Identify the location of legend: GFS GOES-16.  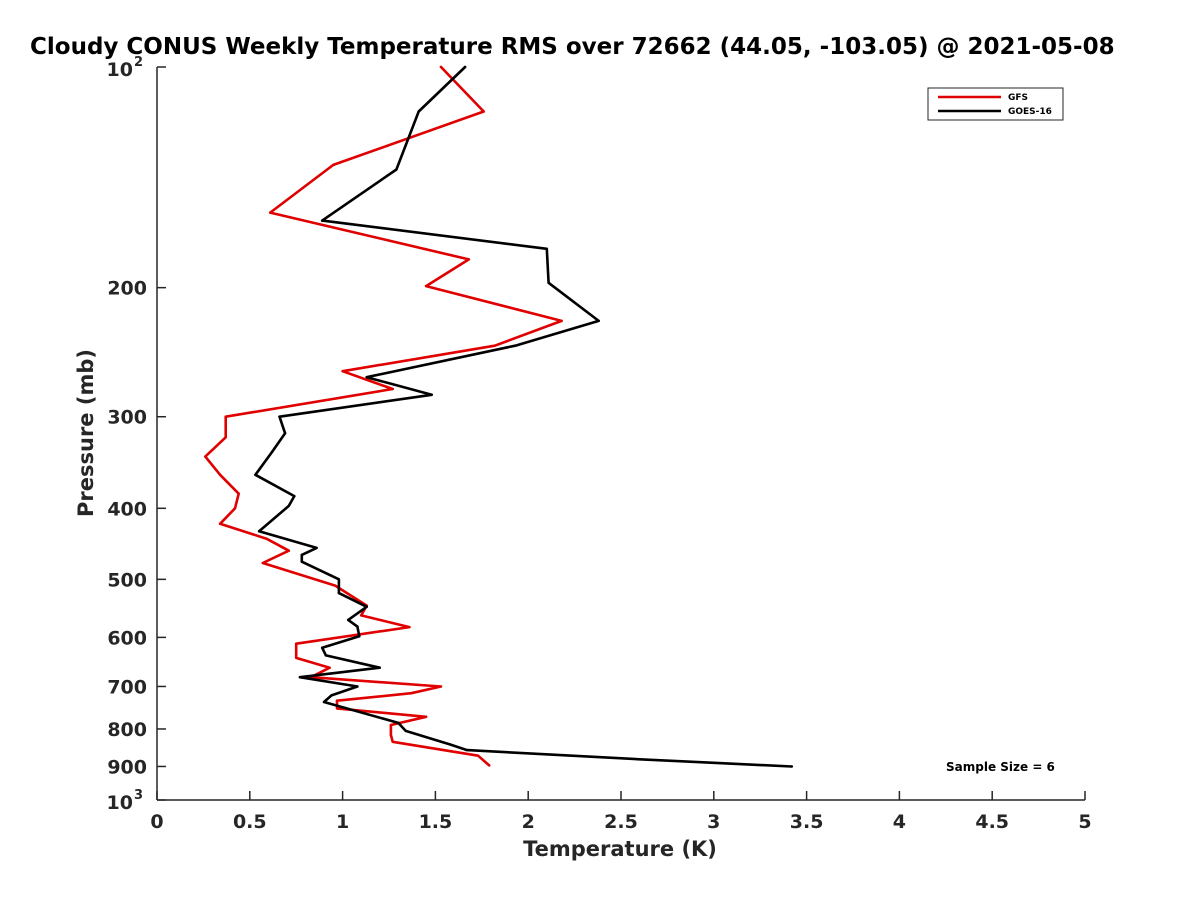
(995, 104).